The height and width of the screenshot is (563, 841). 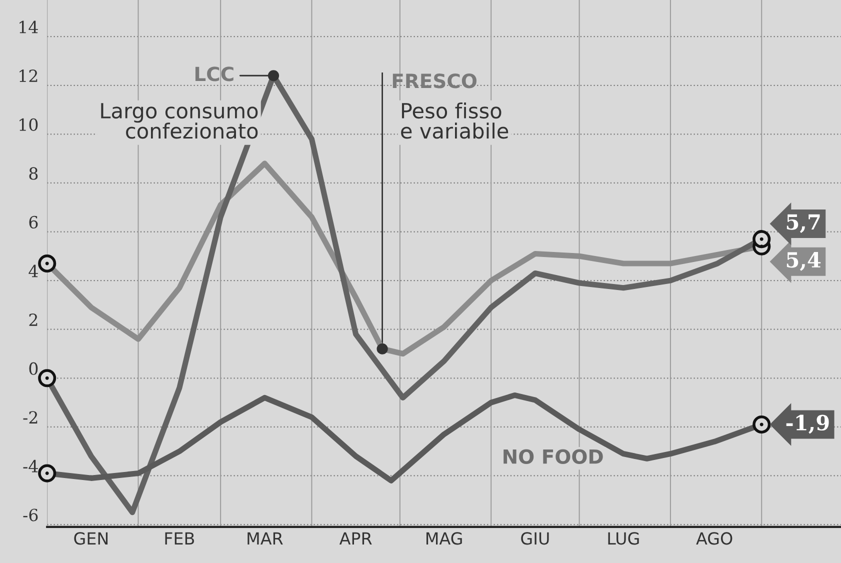 I want to click on x-tick-label: GIU, so click(x=535, y=538).